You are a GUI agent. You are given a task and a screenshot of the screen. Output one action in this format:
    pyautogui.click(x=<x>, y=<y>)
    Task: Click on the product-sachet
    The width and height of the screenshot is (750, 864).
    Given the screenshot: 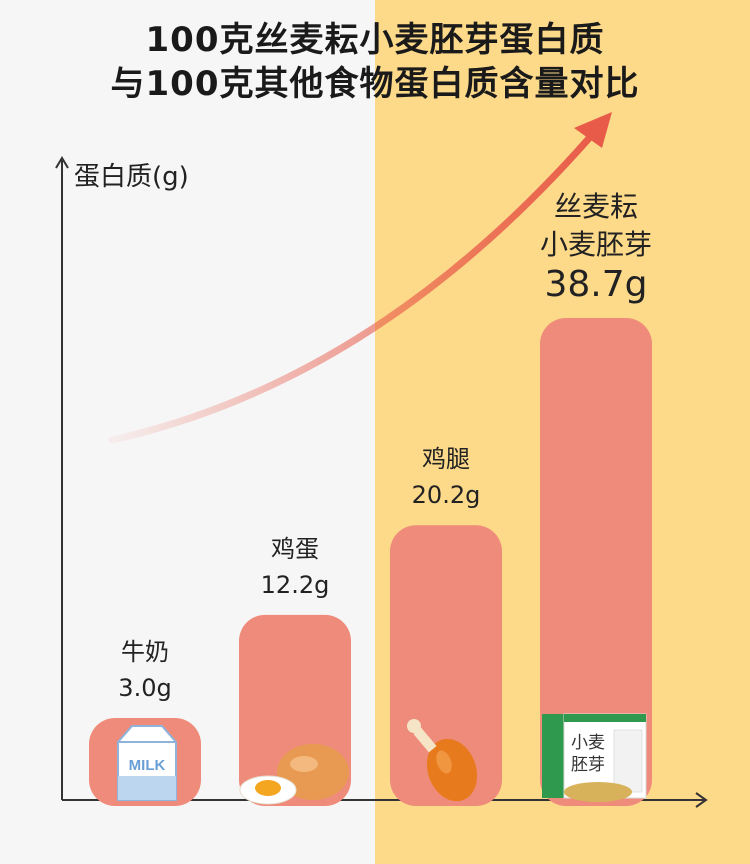 What is the action you would take?
    pyautogui.click(x=628, y=761)
    